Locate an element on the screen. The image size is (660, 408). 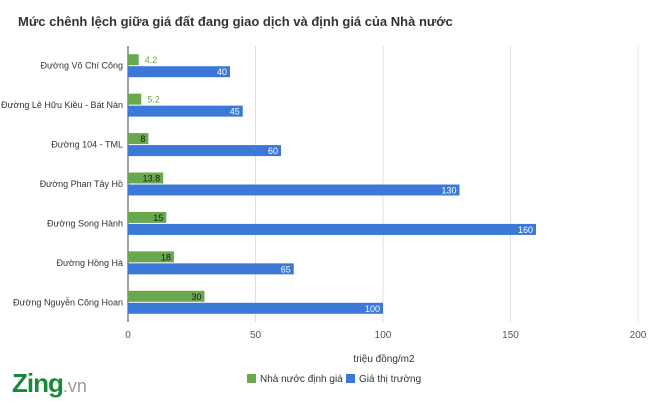
category-label: Đường Phan Tây Hồ is located at coordinates (81, 184).